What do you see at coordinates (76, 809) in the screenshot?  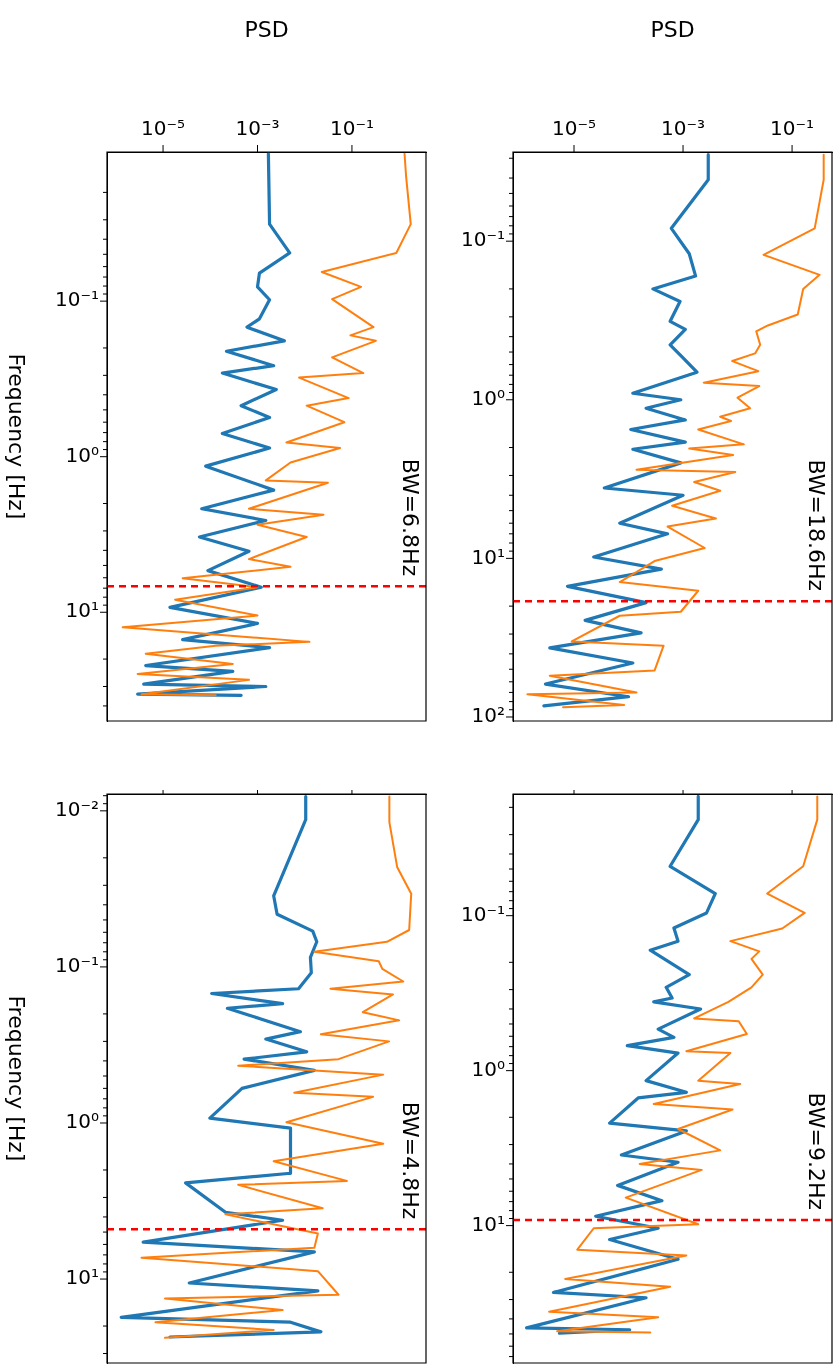 I see `y-tick-label: 10⁻²` at bounding box center [76, 809].